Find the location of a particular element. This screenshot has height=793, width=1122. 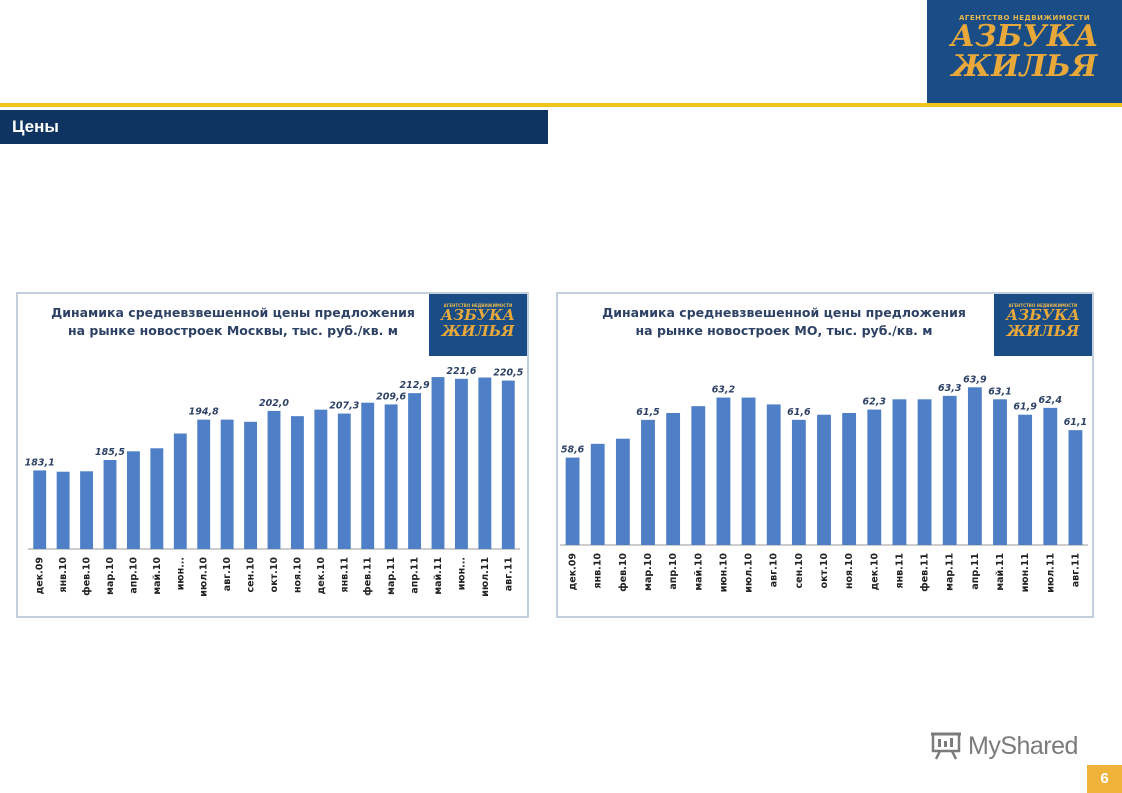

category-label: авг.11 is located at coordinates (508, 574).